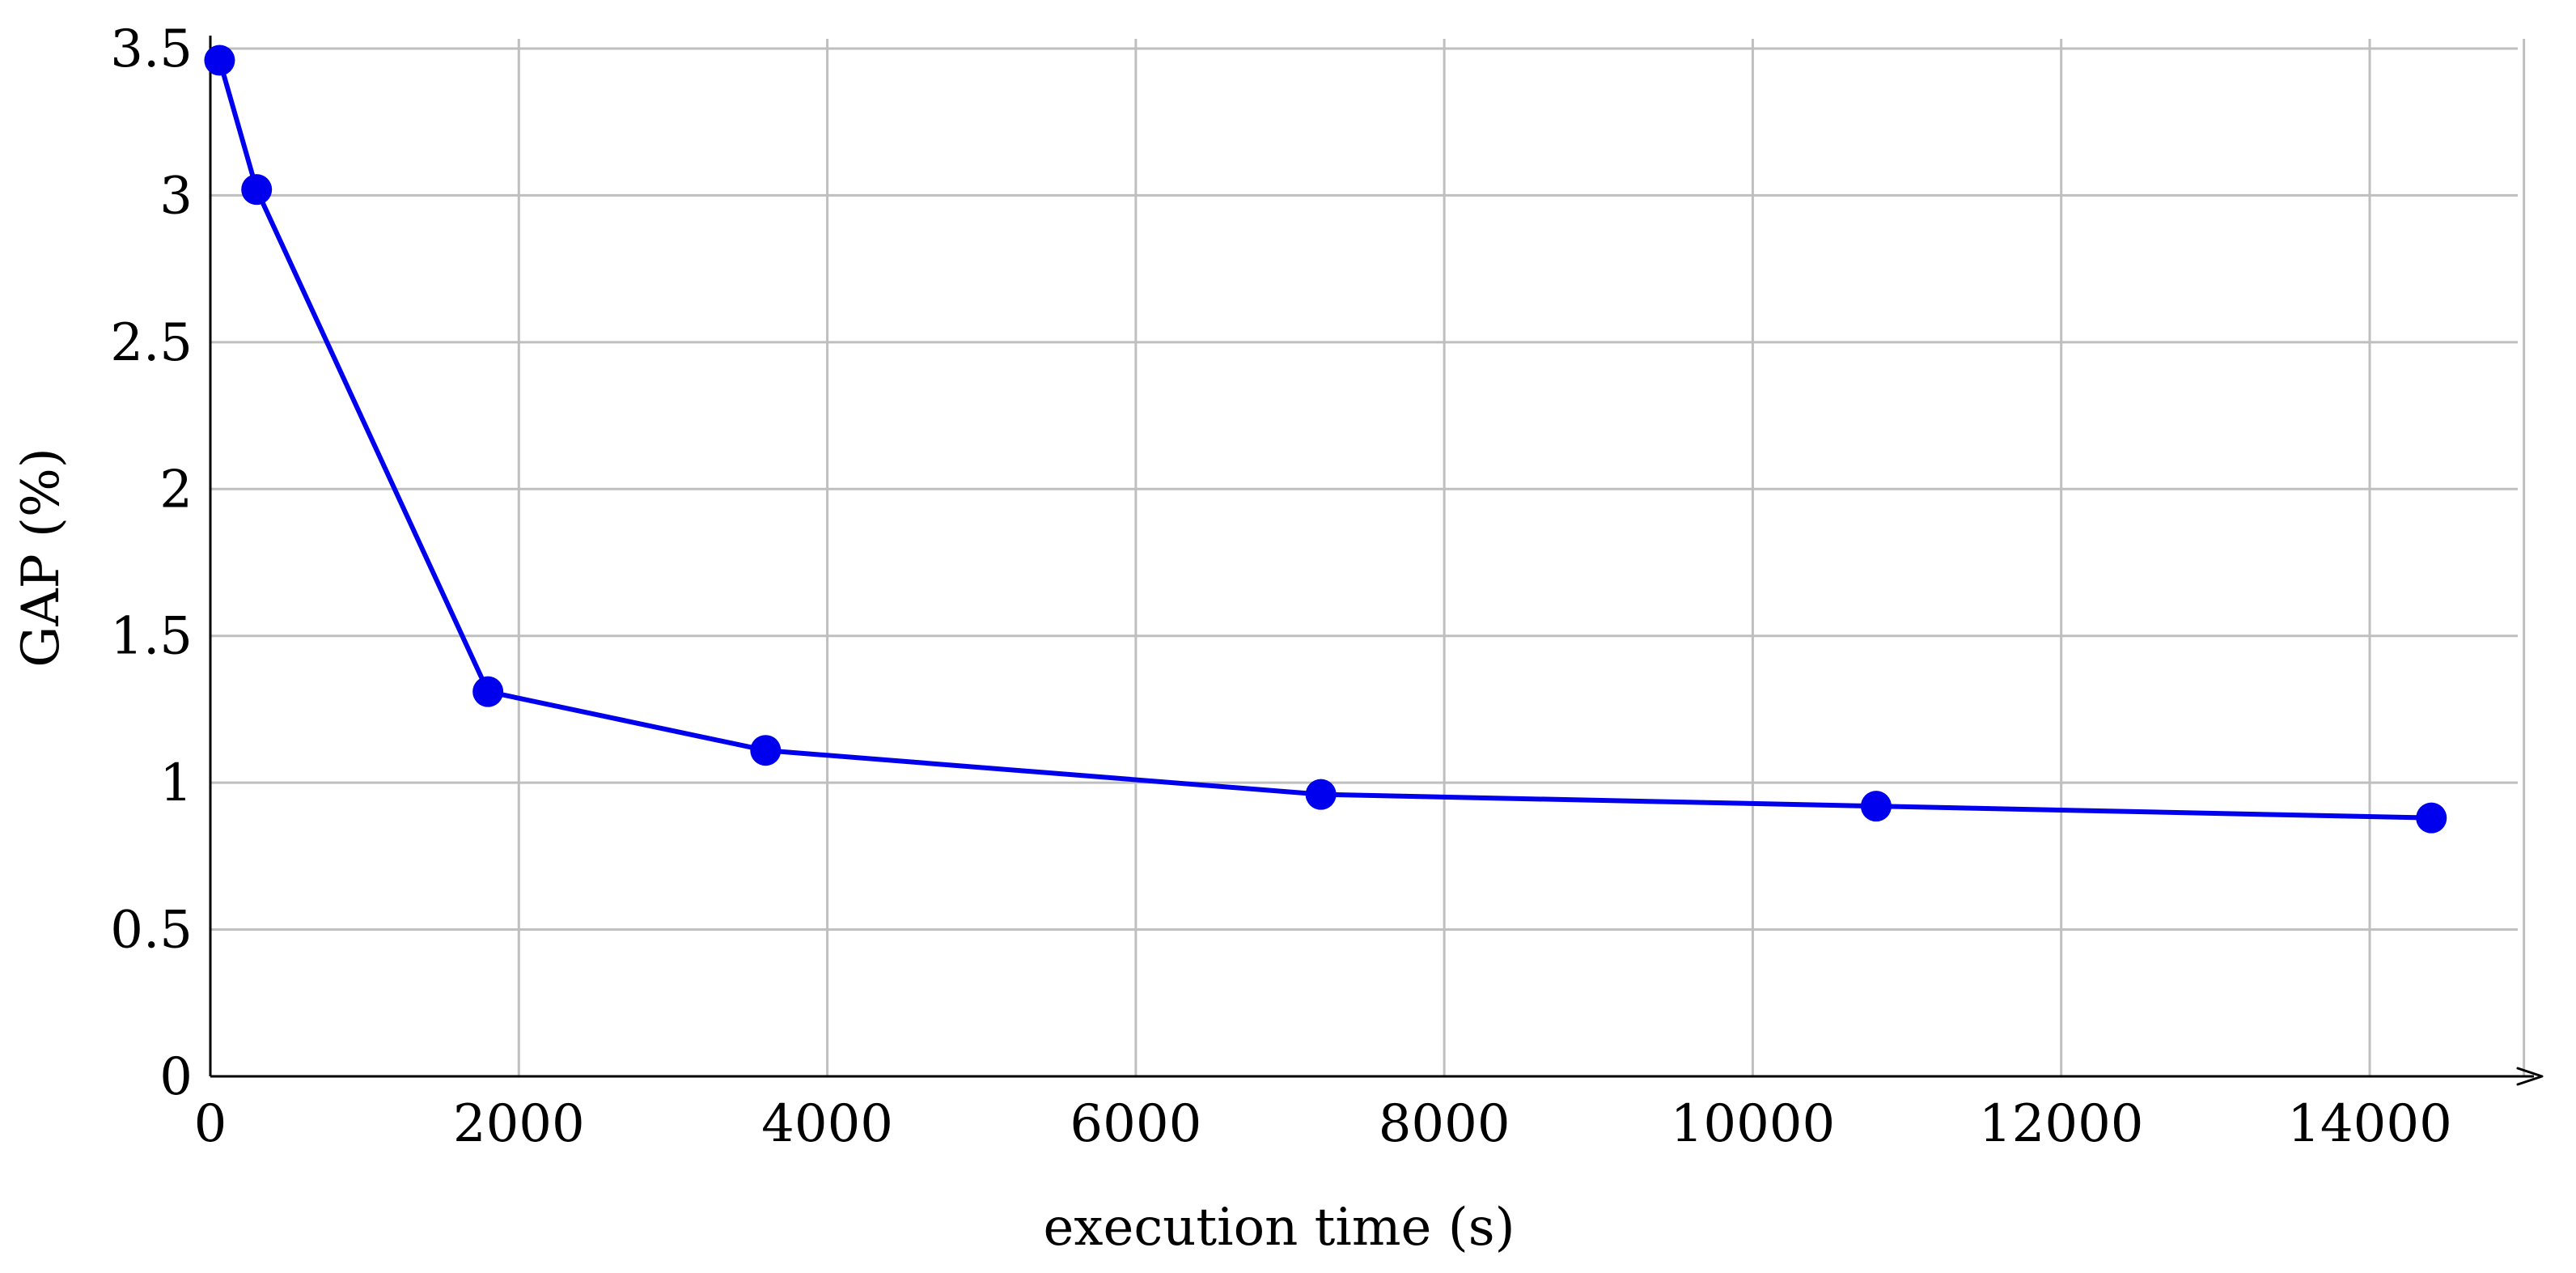 Image resolution: width=2576 pixels, height=1273 pixels. What do you see at coordinates (2369, 1124) in the screenshot?
I see `x-tick-label: 14000` at bounding box center [2369, 1124].